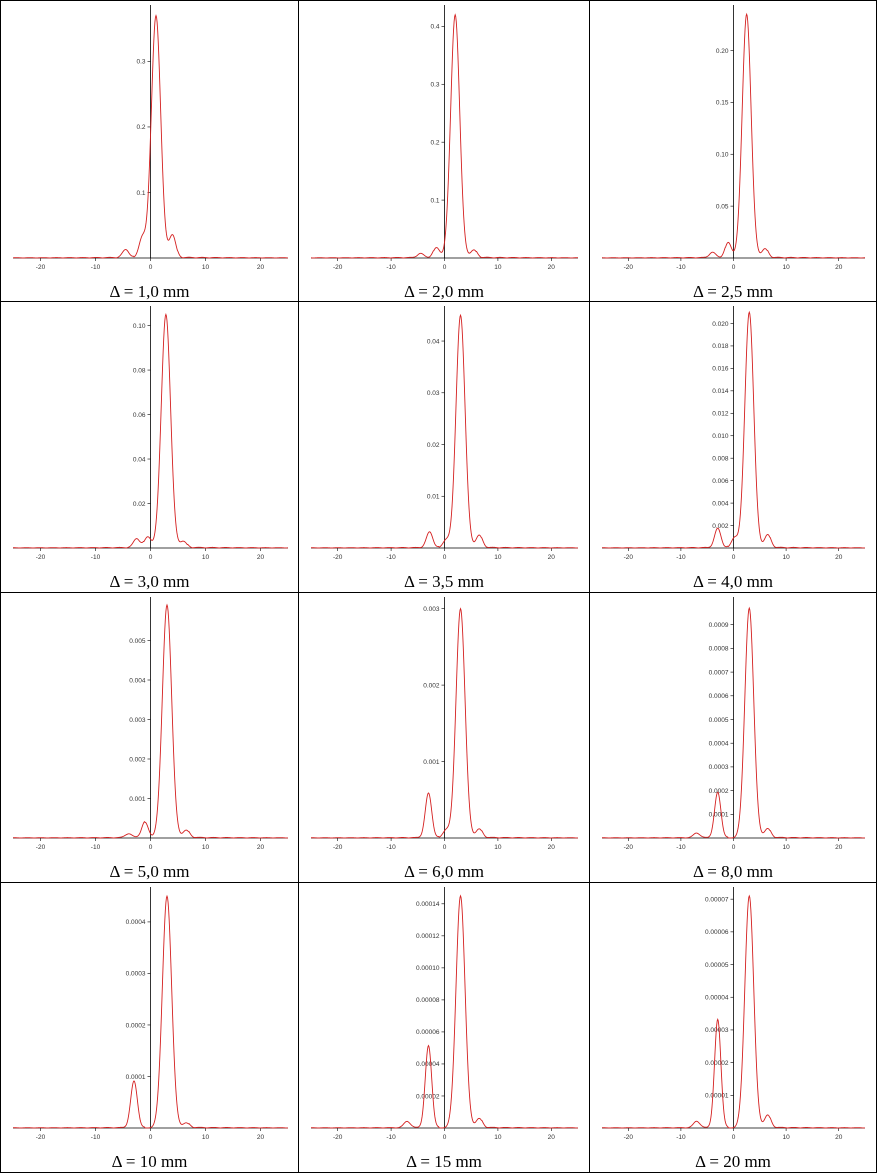  What do you see at coordinates (720, 481) in the screenshot?
I see `y-tick-label: 0.006` at bounding box center [720, 481].